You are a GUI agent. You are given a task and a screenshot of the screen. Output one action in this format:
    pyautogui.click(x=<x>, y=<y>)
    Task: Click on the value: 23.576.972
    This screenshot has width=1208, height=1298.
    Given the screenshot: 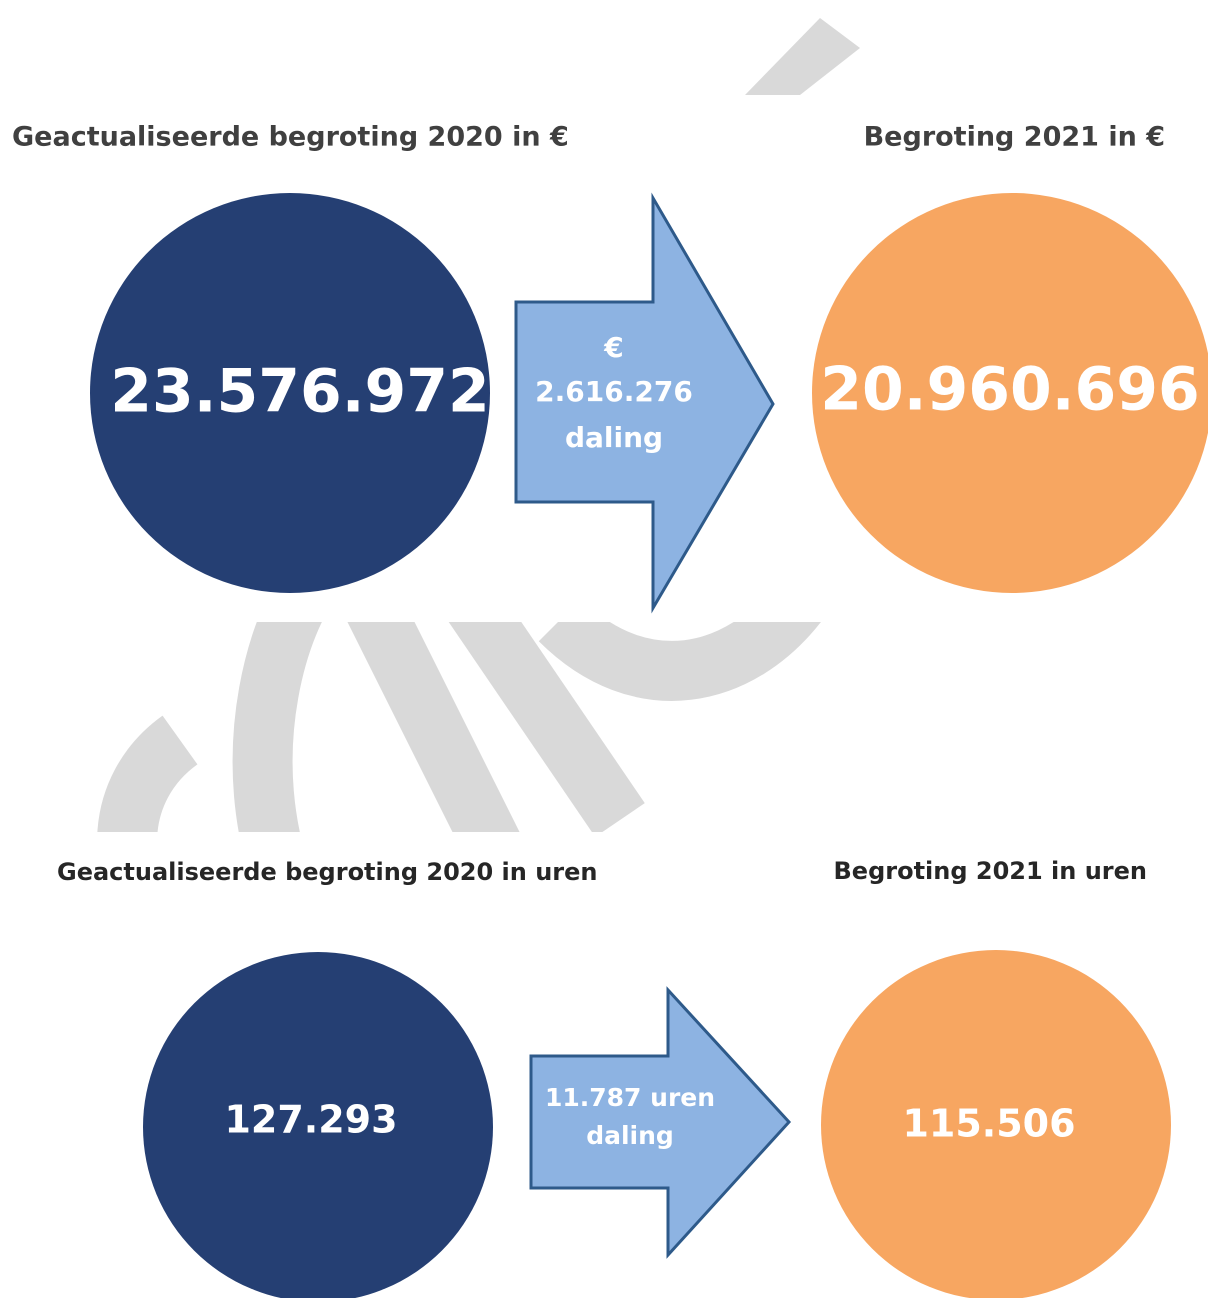 What is the action you would take?
    pyautogui.click(x=300, y=392)
    